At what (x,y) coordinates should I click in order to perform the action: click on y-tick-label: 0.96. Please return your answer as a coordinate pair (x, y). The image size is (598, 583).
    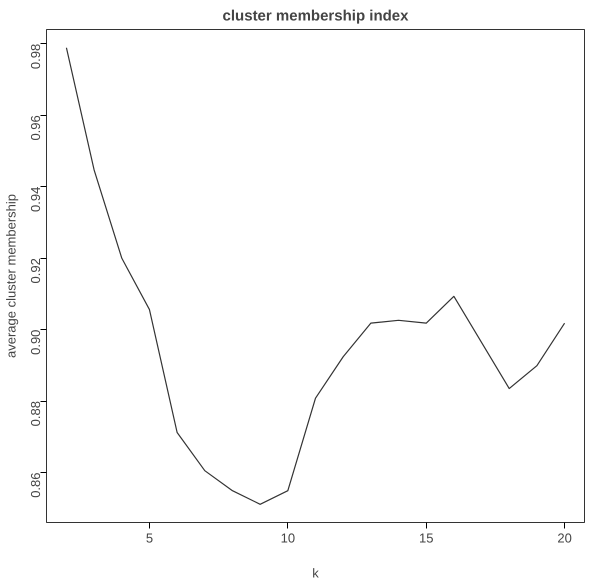
    Looking at the image, I should click on (35, 128).